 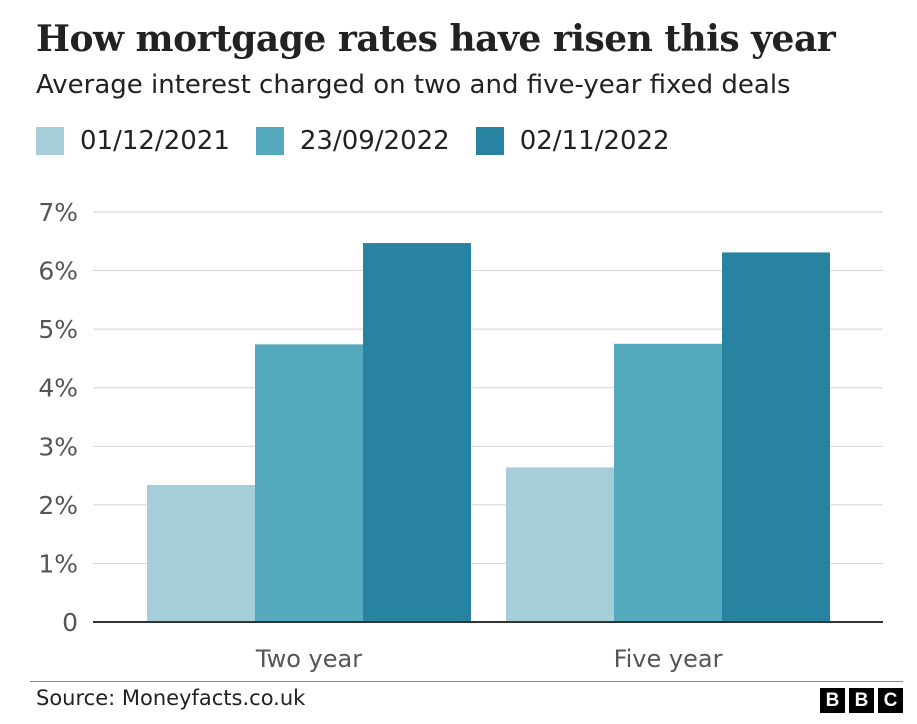 I want to click on y-tick-label: 6%, so click(x=58, y=271).